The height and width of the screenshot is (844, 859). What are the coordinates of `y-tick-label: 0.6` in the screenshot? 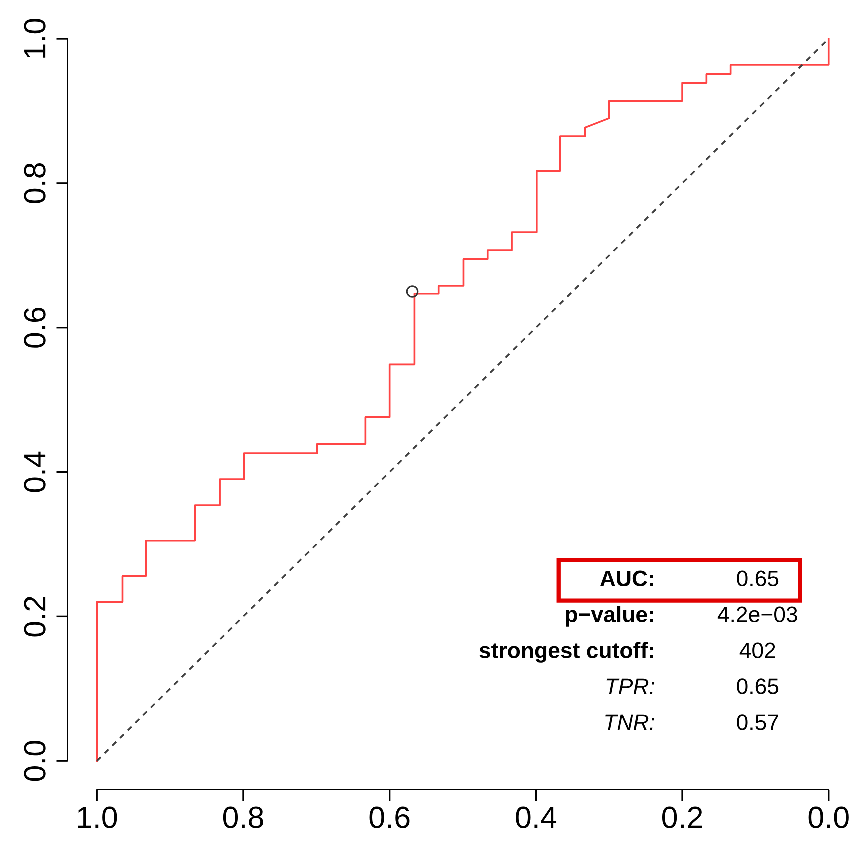 It's located at (35, 328).